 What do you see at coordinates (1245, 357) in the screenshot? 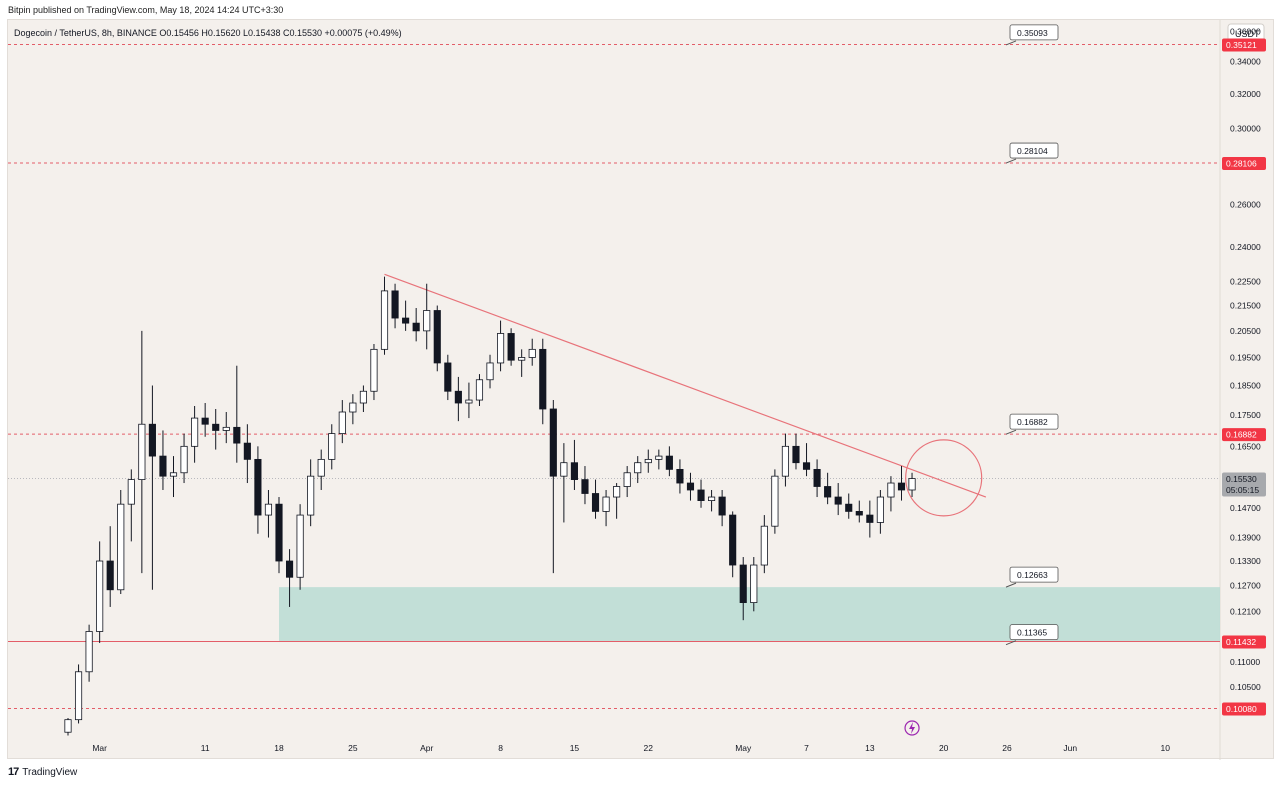
I see `y-tick-label: 0.19500` at bounding box center [1245, 357].